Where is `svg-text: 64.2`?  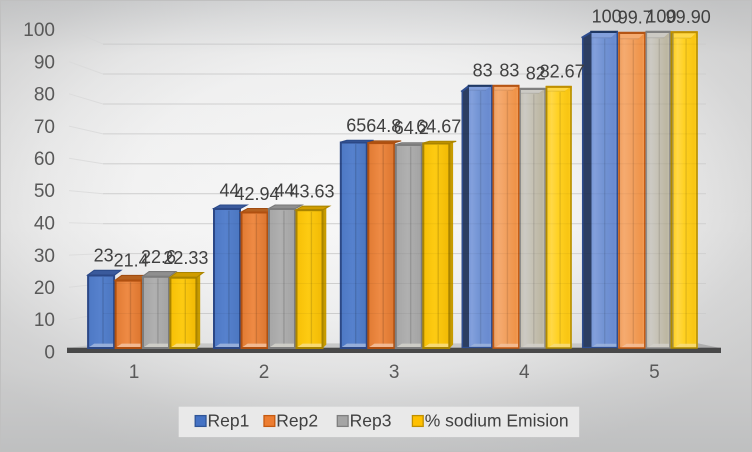 svg-text: 64.2 is located at coordinates (411, 128).